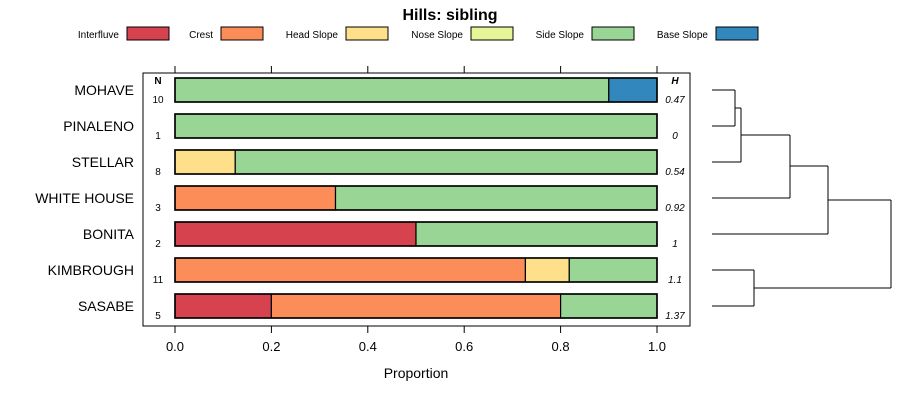 This screenshot has height=400, width=900. I want to click on legend-label-base-slope: Base Slope, so click(683, 35).